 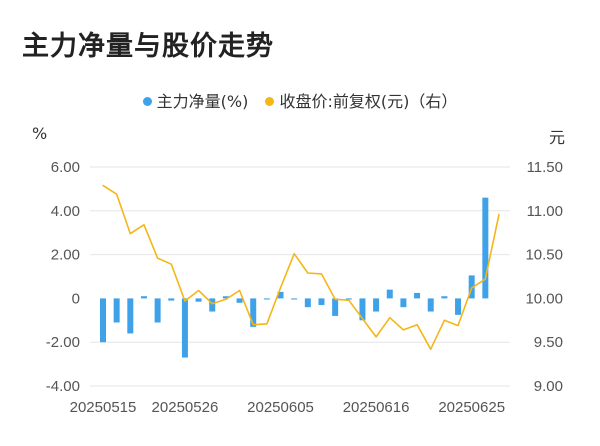 What do you see at coordinates (544, 255) in the screenshot?
I see `y-right-tick-label: 10.50` at bounding box center [544, 255].